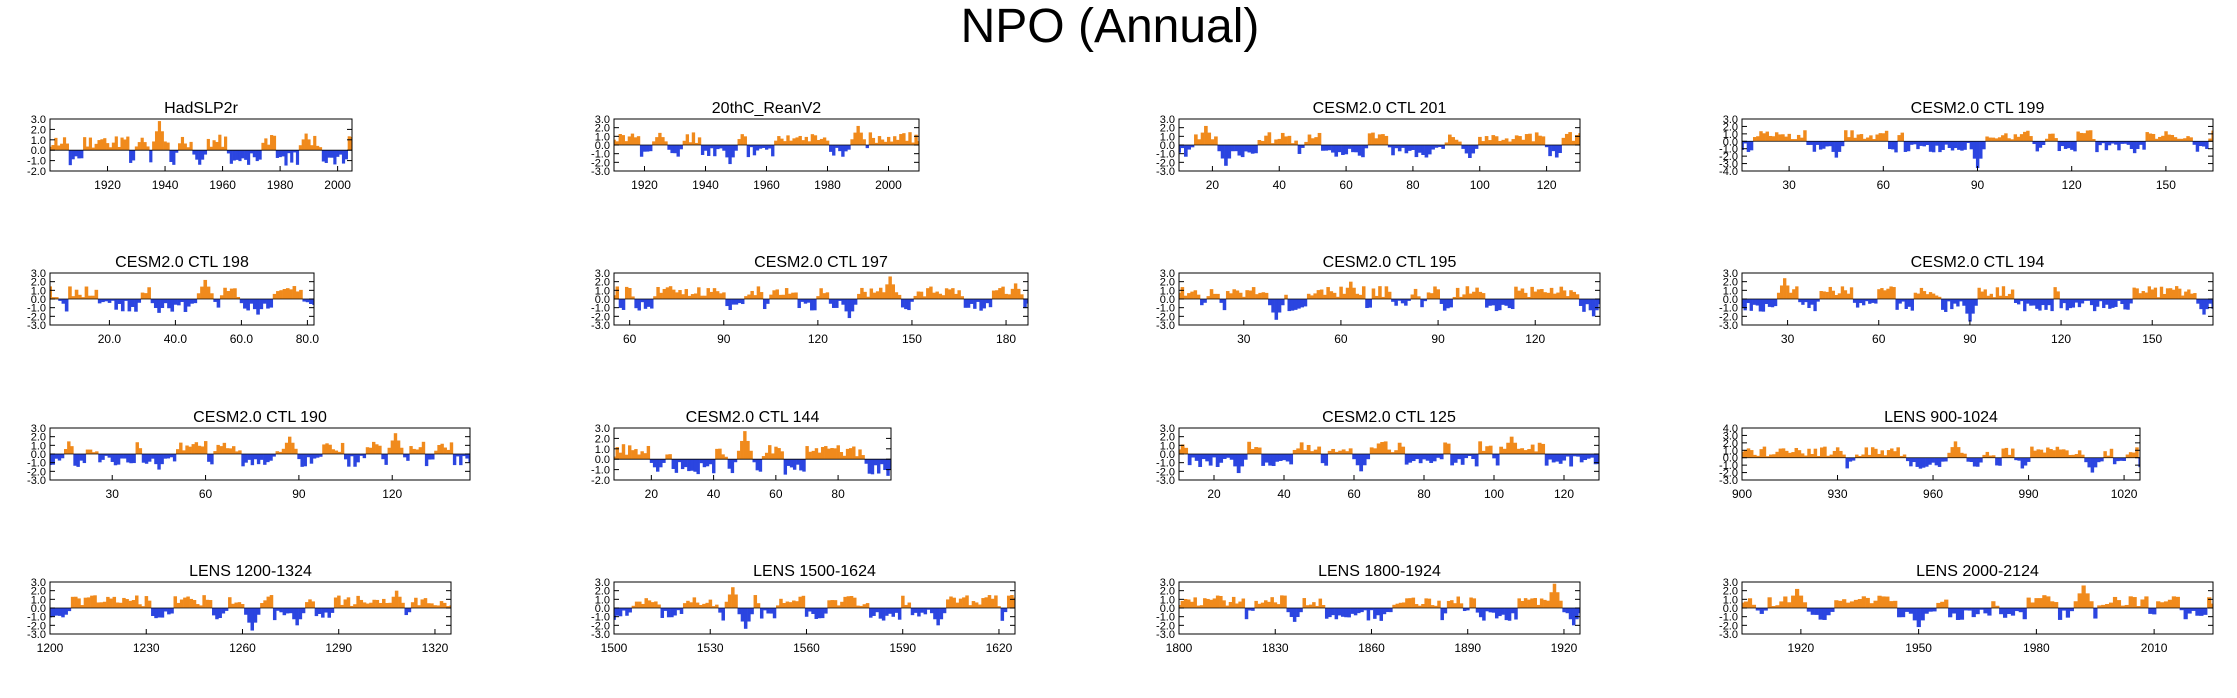 This screenshot has height=698, width=2237. Describe the element at coordinates (1165, 172) in the screenshot. I see `ytick-label: -3.0` at that location.